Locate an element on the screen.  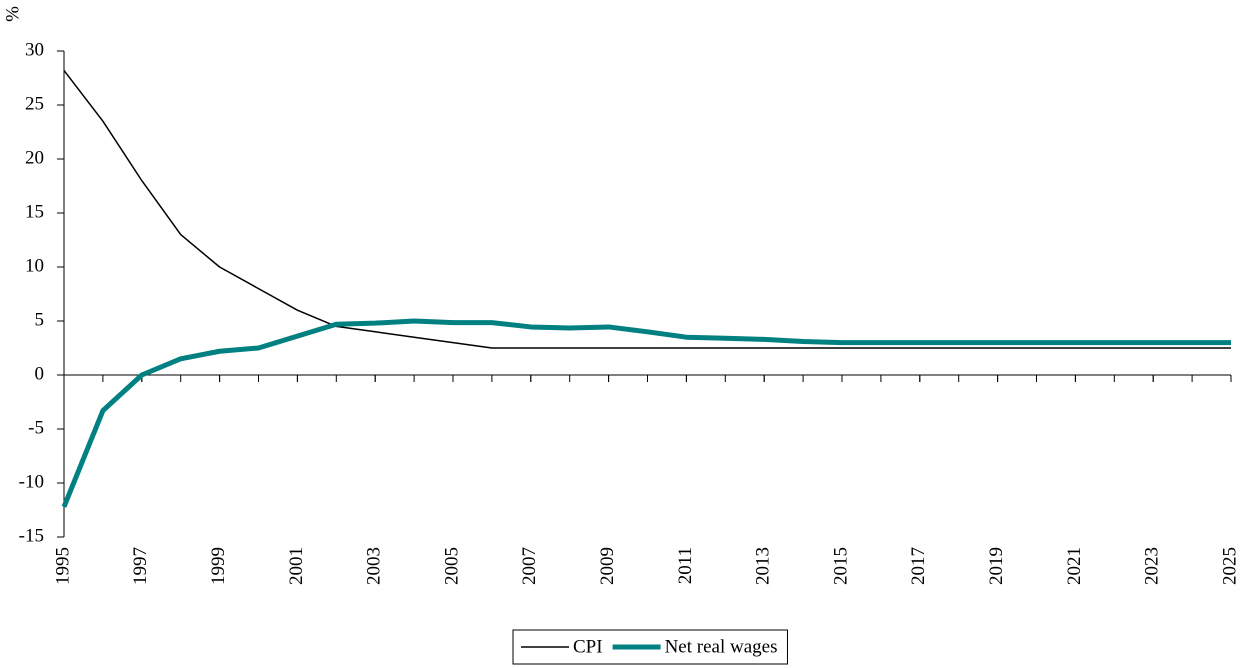
x-tick-label: 1999 is located at coordinates (218, 566).